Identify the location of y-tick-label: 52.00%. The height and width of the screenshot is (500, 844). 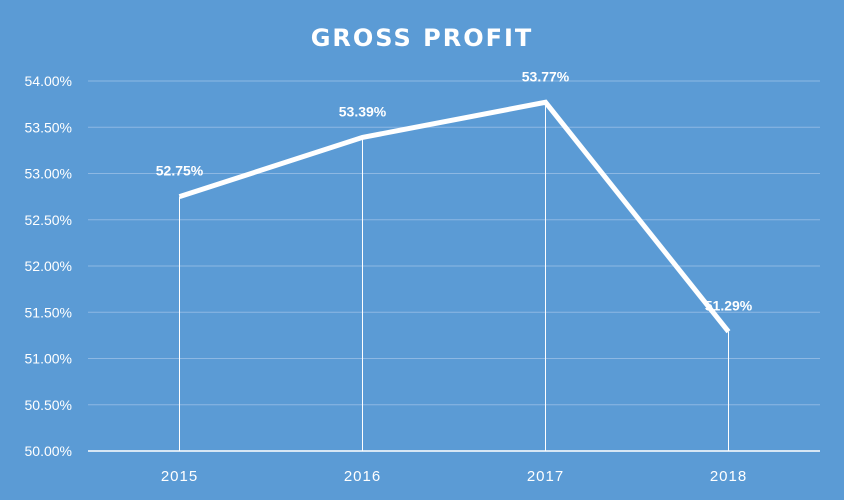
(48, 266).